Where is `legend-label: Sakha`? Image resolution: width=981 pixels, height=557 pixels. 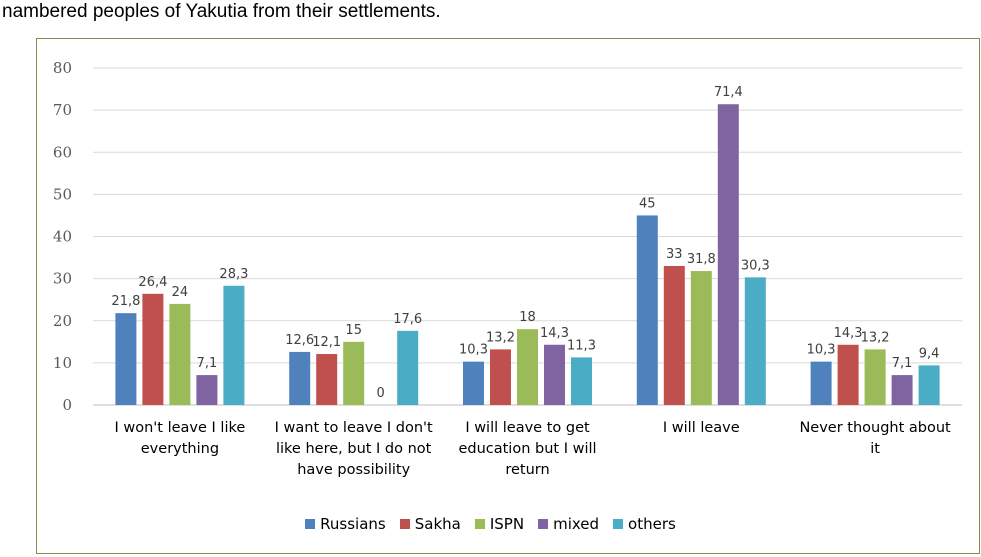 legend-label: Sakha is located at coordinates (437, 524).